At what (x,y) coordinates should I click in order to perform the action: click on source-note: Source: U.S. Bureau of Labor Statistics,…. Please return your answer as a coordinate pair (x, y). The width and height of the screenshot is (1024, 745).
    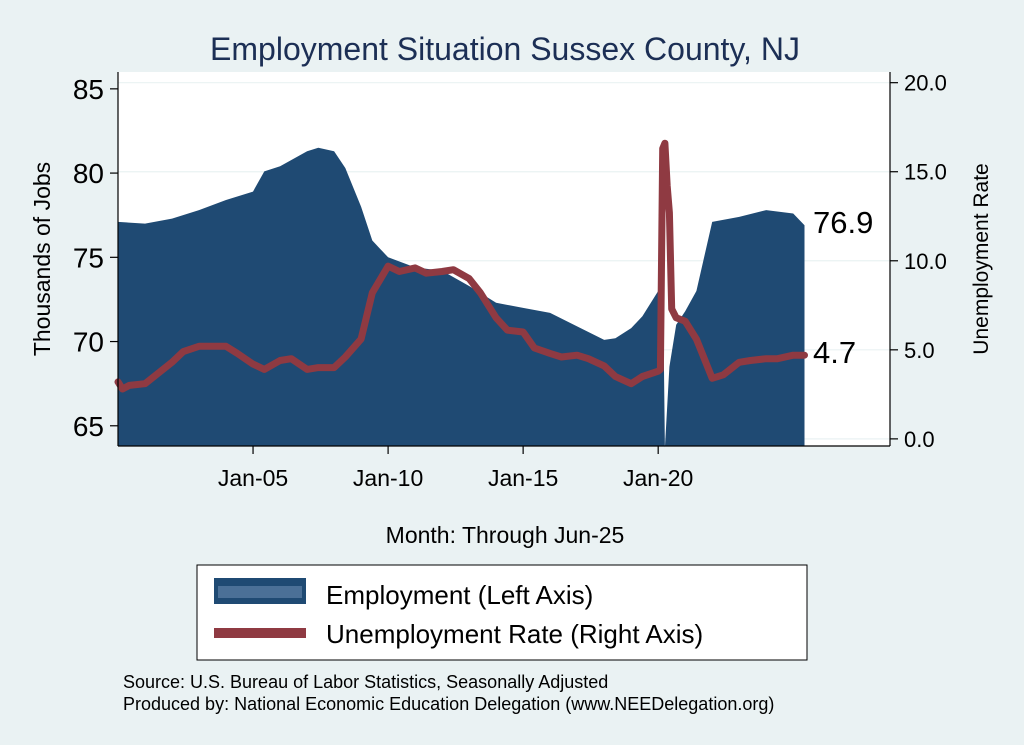
    Looking at the image, I should click on (365, 682).